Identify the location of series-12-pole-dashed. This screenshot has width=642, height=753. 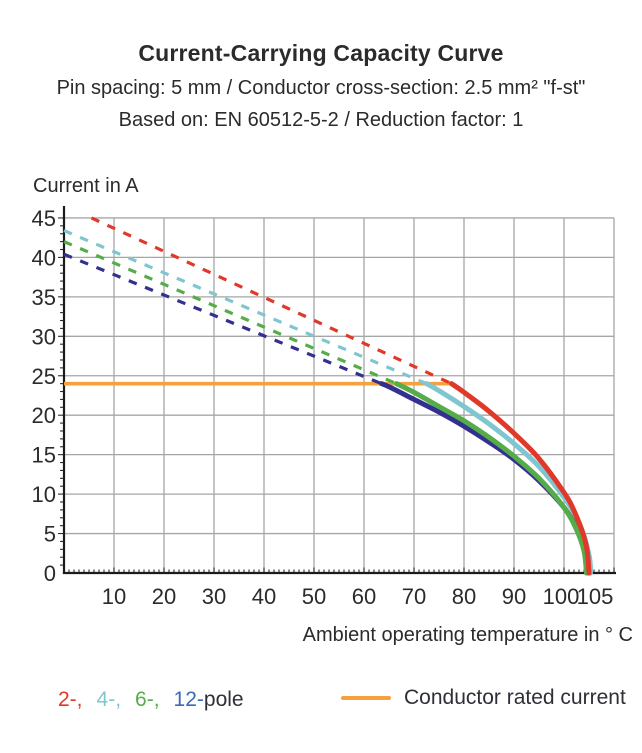
(223, 319).